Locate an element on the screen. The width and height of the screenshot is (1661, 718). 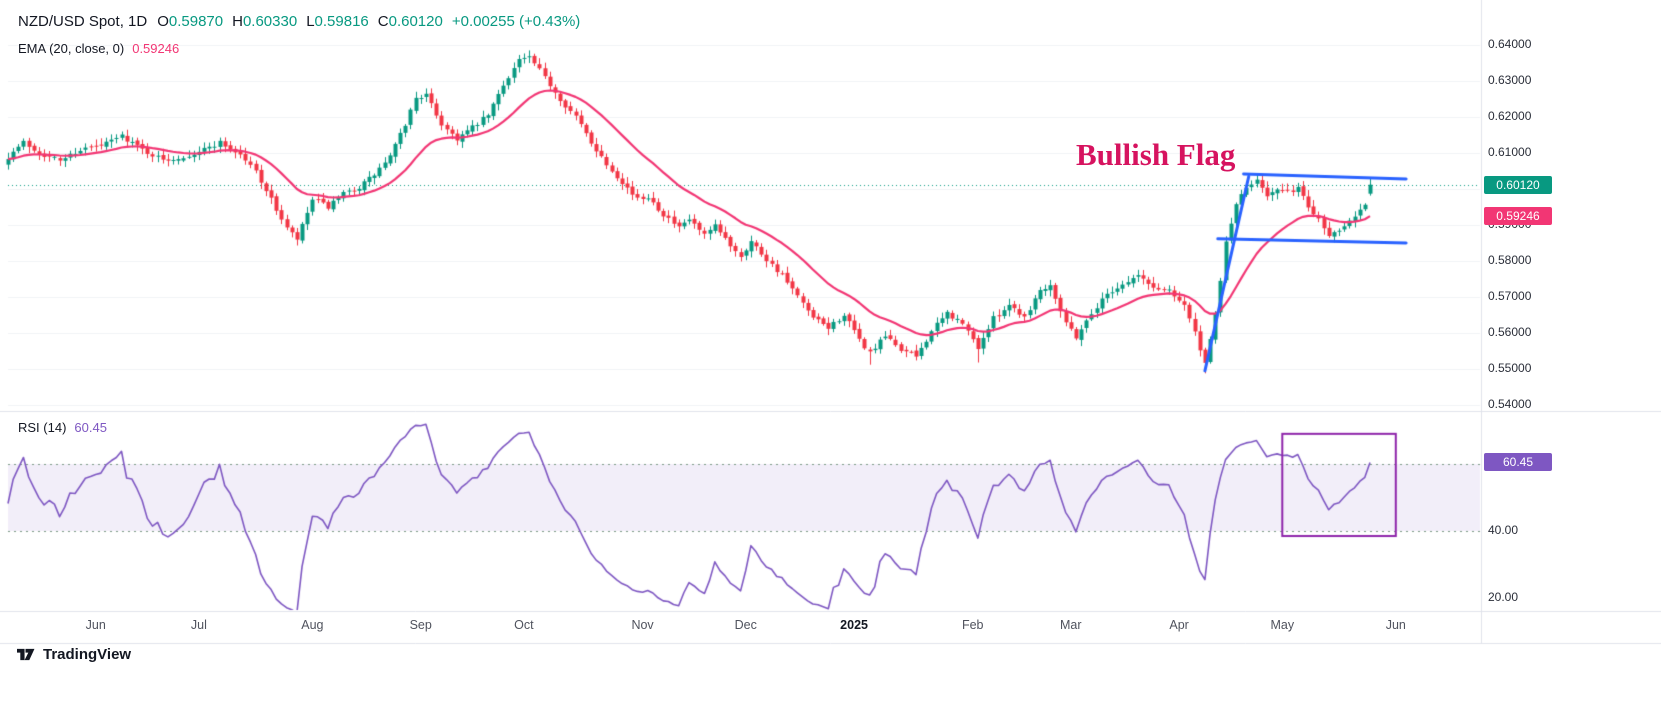
price-axis-label: 0.54000 is located at coordinates (1510, 404).